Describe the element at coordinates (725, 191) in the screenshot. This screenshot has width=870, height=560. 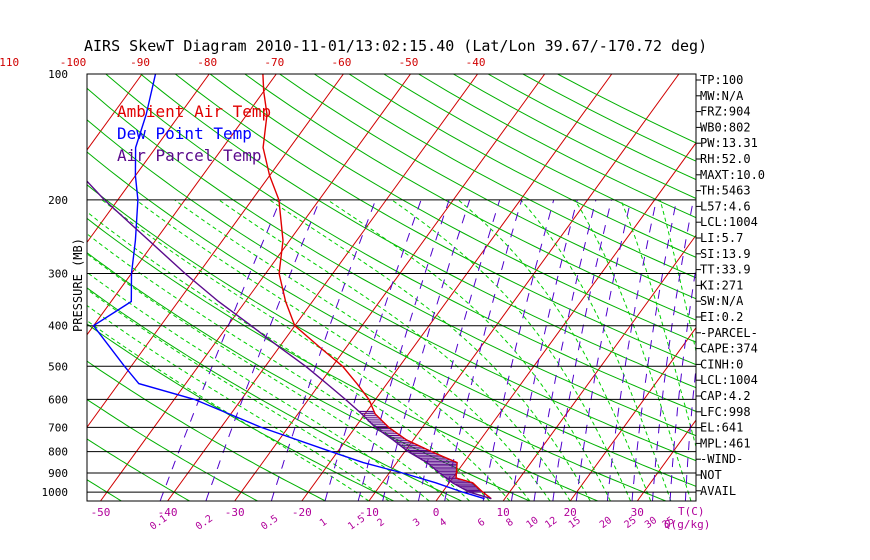
I see `index-label: TH:5463` at that location.